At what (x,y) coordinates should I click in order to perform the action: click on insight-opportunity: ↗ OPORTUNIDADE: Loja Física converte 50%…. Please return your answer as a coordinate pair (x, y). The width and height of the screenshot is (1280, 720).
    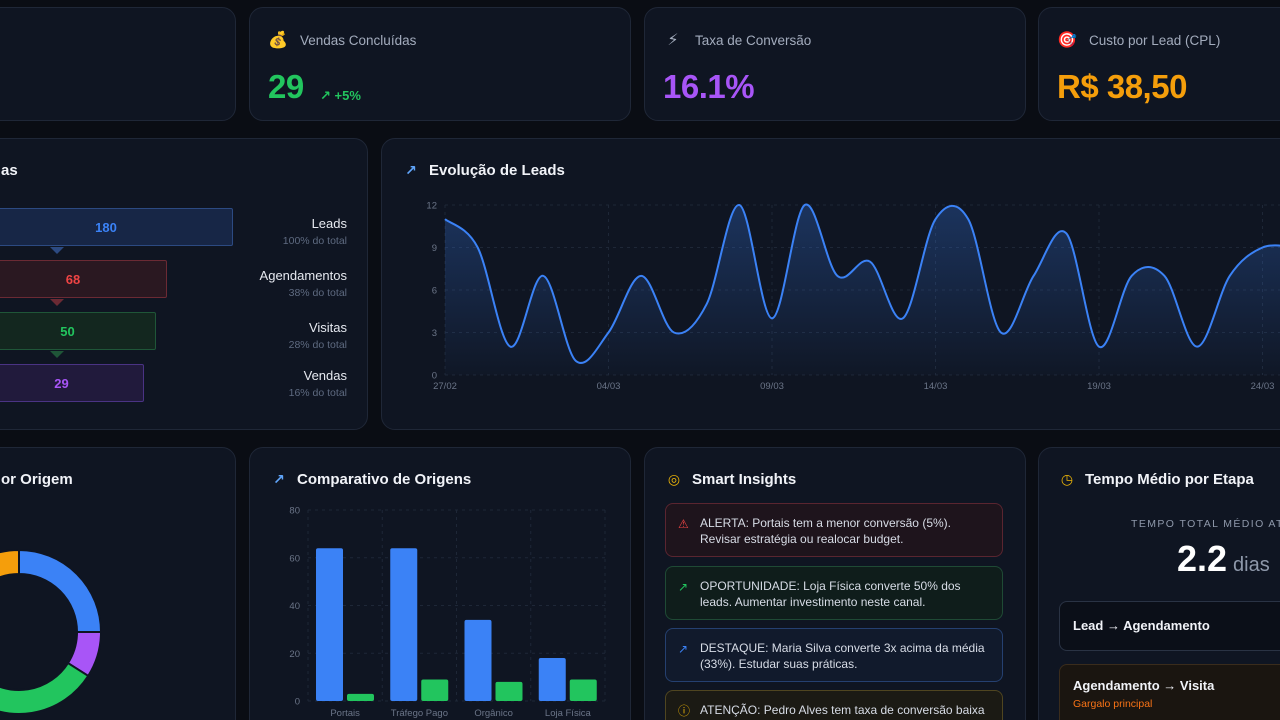
    Looking at the image, I should click on (834, 593).